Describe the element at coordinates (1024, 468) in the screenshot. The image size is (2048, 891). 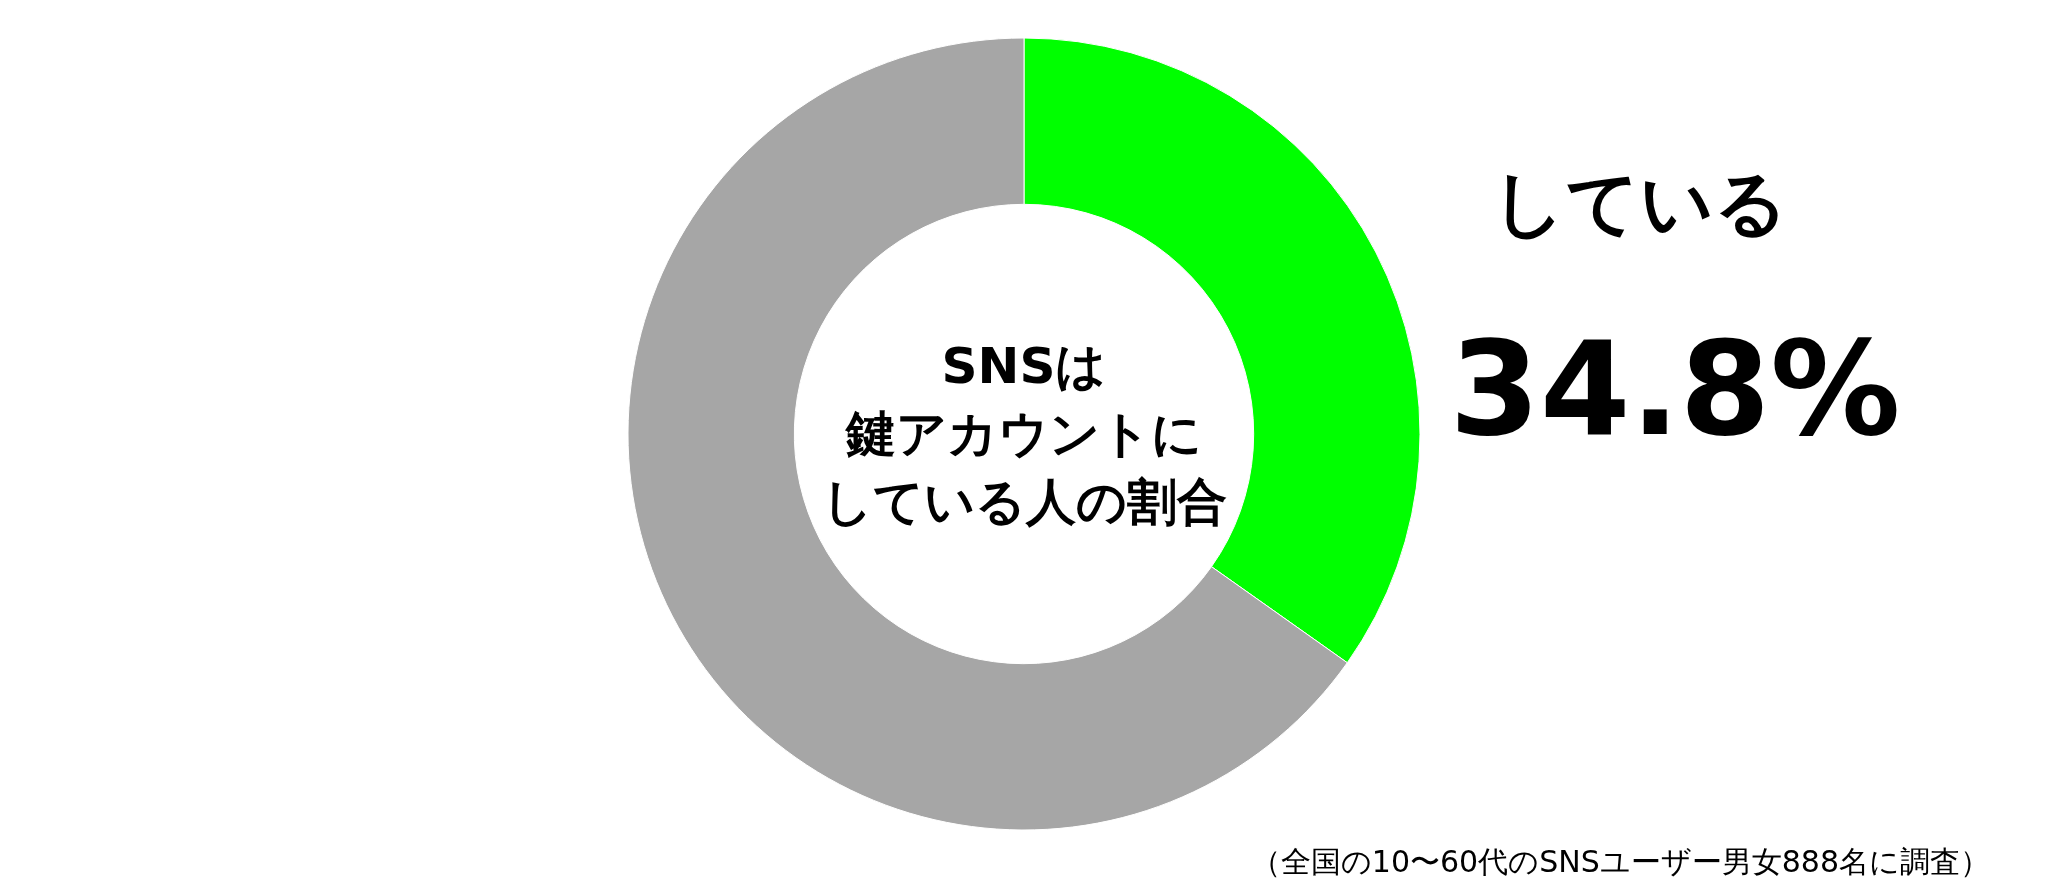
I see `text: 鍵アカウントにしている人の割合` at that location.